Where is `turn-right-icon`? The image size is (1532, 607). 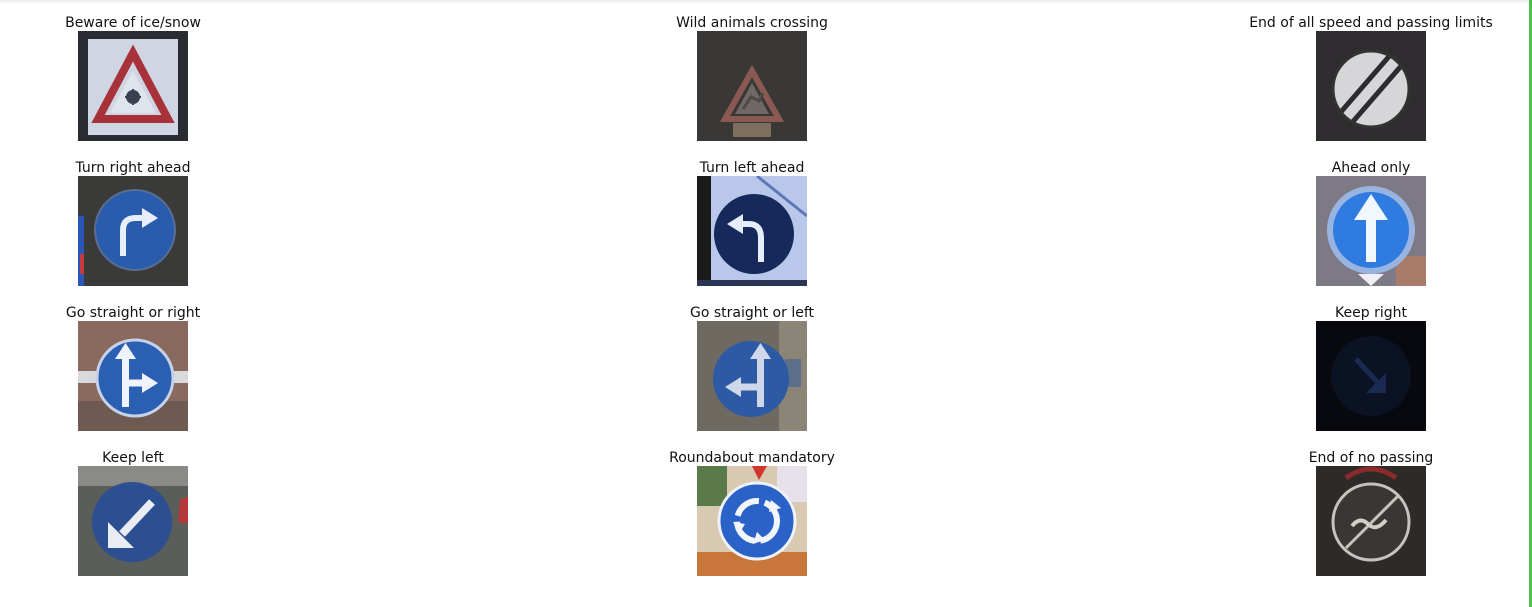
turn-right-icon is located at coordinates (133, 231).